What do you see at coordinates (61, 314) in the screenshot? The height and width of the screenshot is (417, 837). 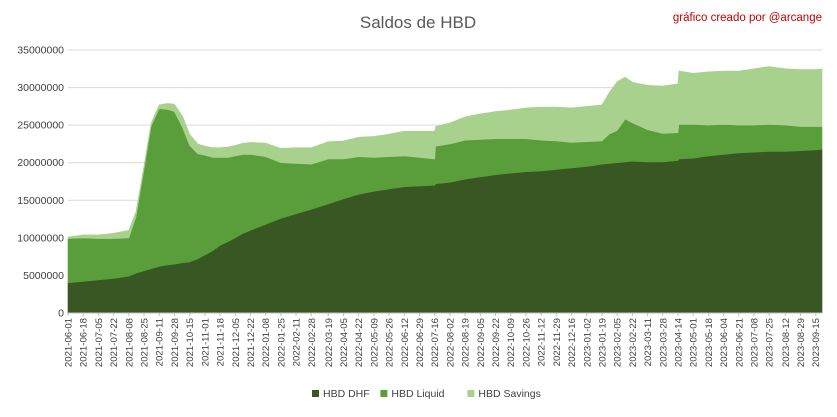 I see `y-tick-label: 0` at bounding box center [61, 314].